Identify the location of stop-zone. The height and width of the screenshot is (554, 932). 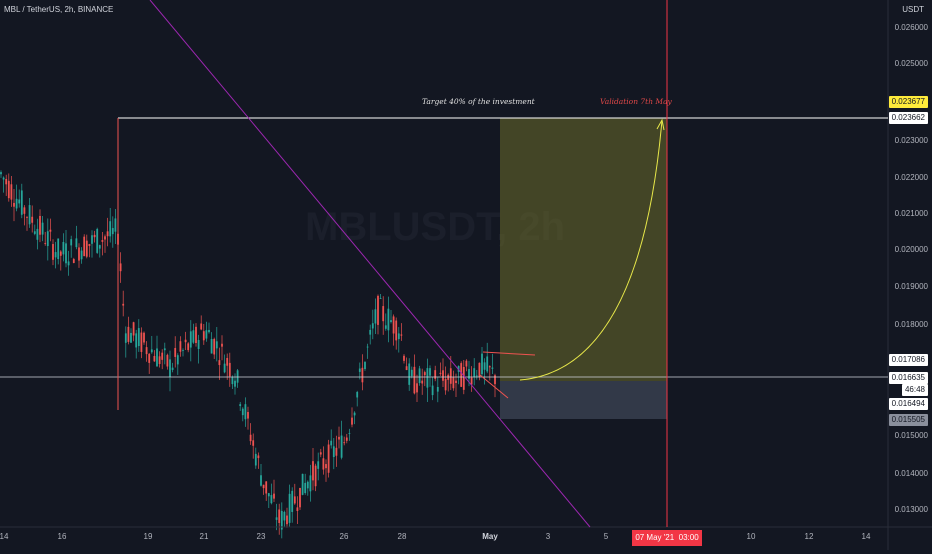
(583, 400).